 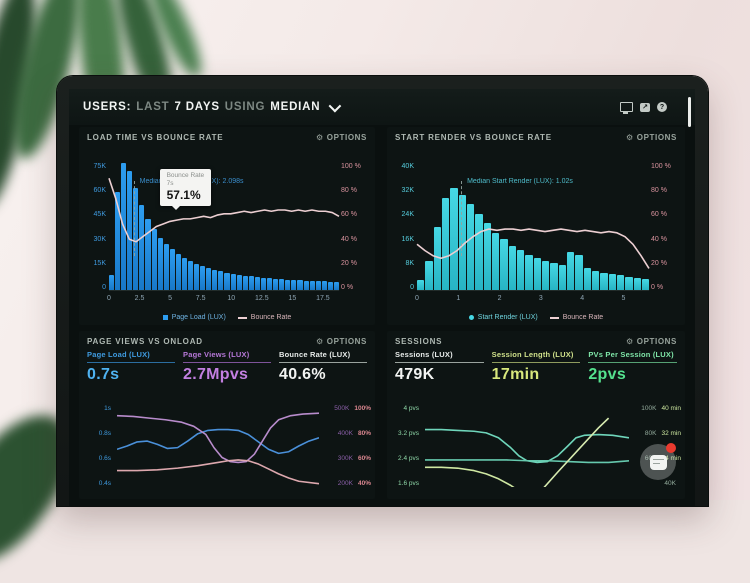 I want to click on dashboard-header: USERS: LAST 7 DAYS USING MEDIAN ↗ ?, so click(x=382, y=108).